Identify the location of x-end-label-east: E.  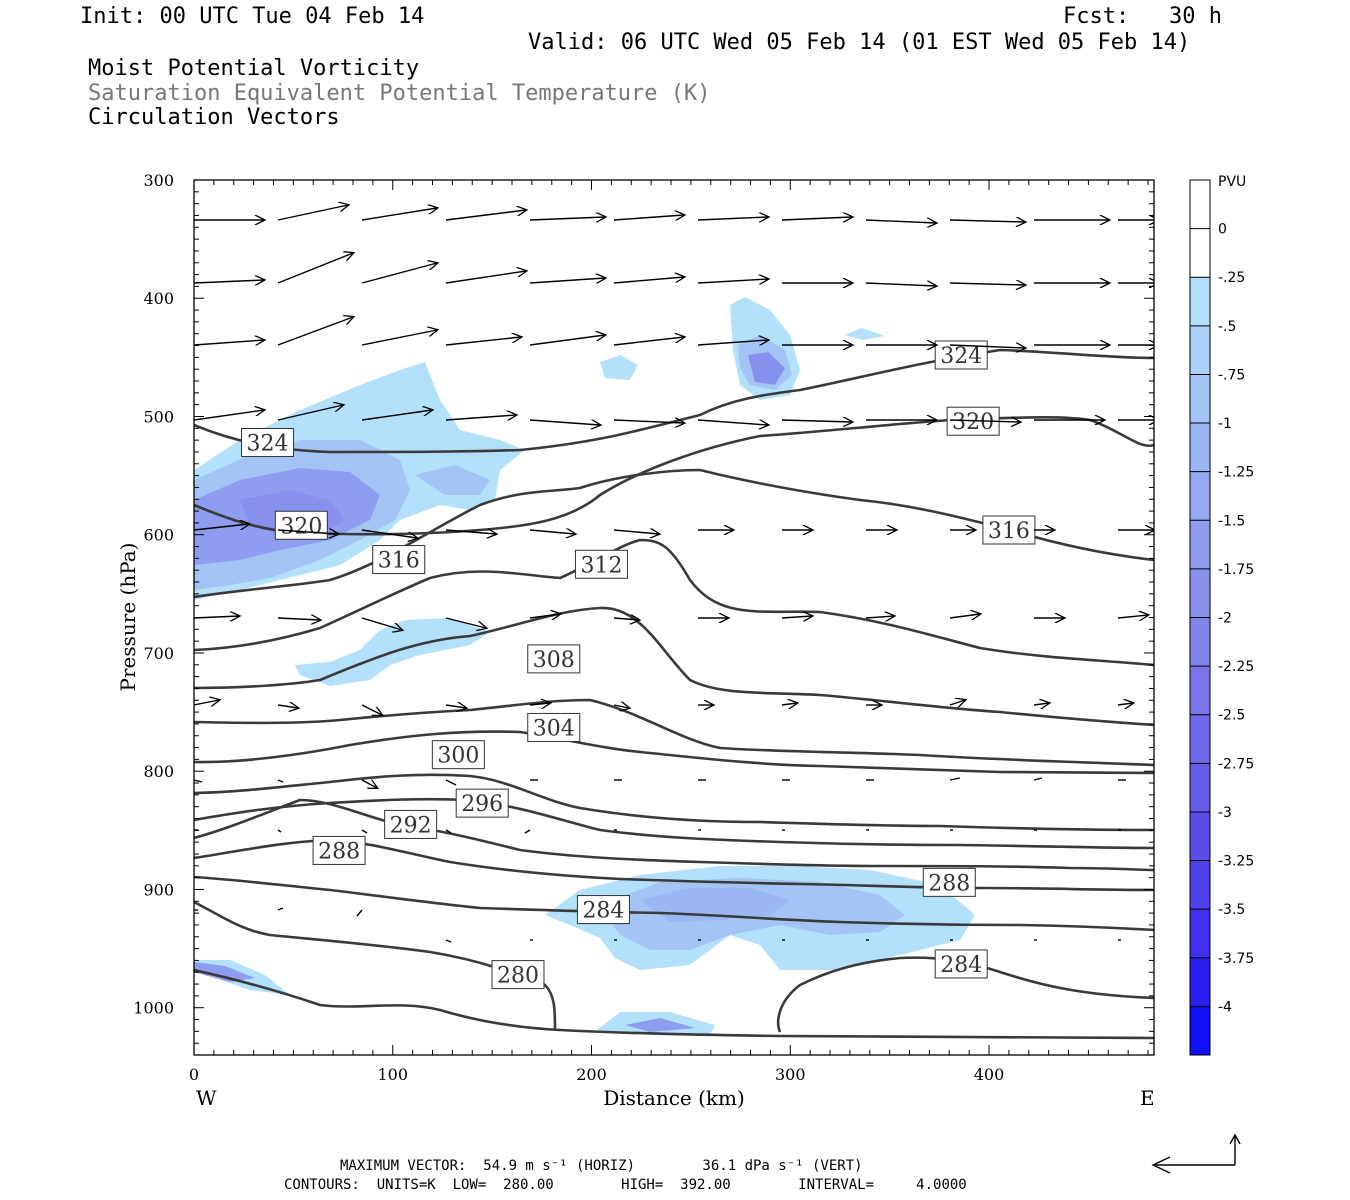
(1147, 1098).